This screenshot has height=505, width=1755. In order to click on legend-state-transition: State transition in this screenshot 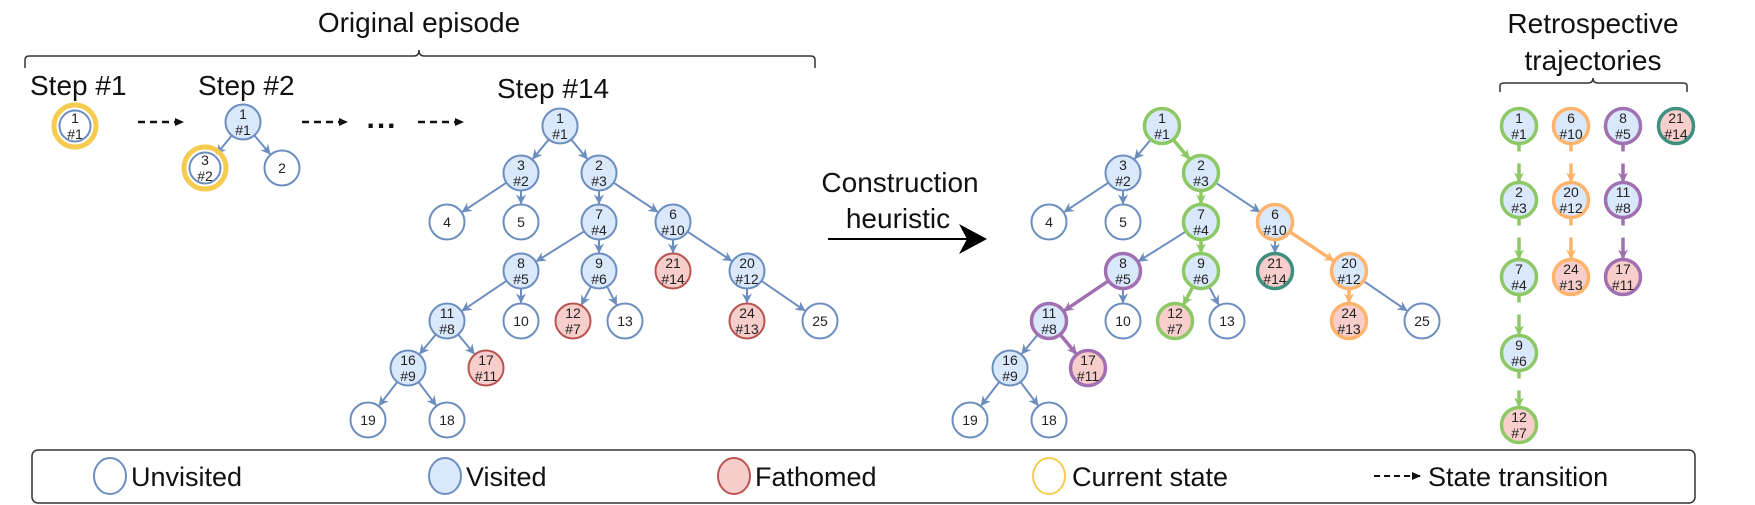, I will do `click(1518, 477)`.